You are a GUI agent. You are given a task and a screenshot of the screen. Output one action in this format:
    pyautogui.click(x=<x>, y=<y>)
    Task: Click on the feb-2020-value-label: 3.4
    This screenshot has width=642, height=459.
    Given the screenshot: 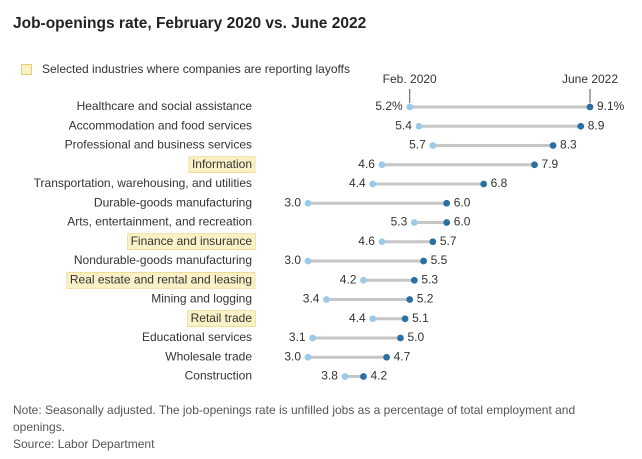 What is the action you would take?
    pyautogui.click(x=311, y=299)
    